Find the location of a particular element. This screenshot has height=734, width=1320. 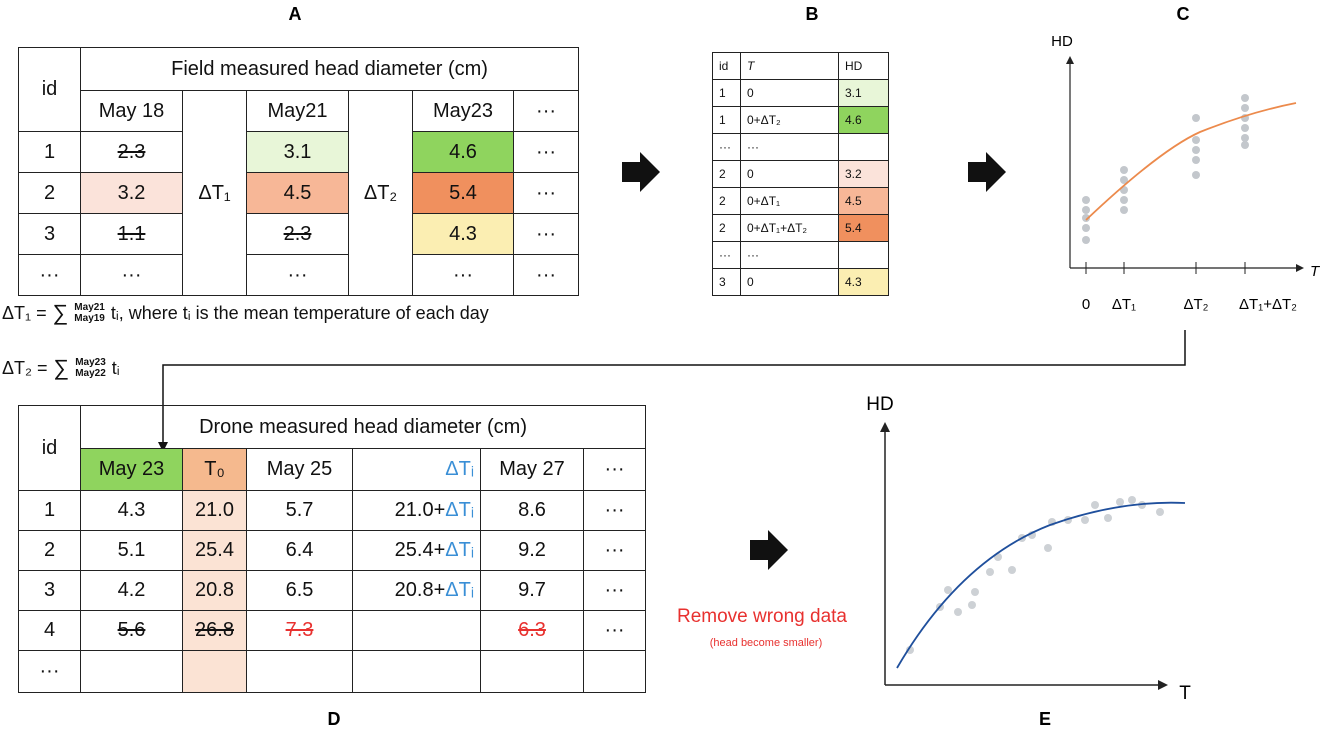

x-tick-label: ΔT₂ is located at coordinates (1195, 304).